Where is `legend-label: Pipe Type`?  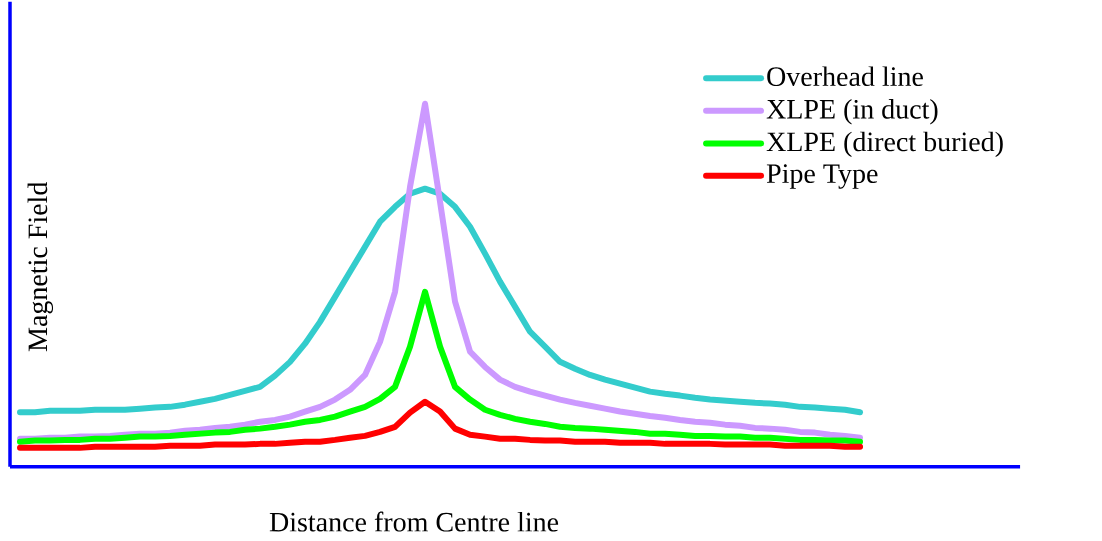
legend-label: Pipe Type is located at coordinates (822, 176).